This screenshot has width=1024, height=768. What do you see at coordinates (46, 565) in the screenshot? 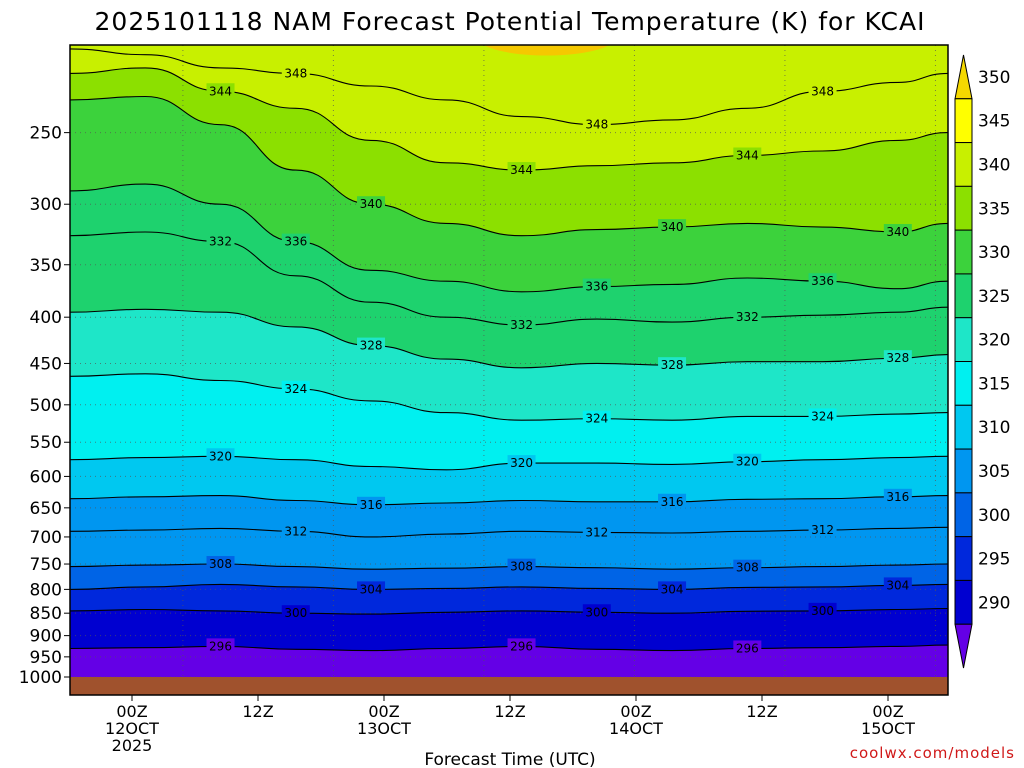
I see `y-tick-label-750: 750` at bounding box center [46, 565].